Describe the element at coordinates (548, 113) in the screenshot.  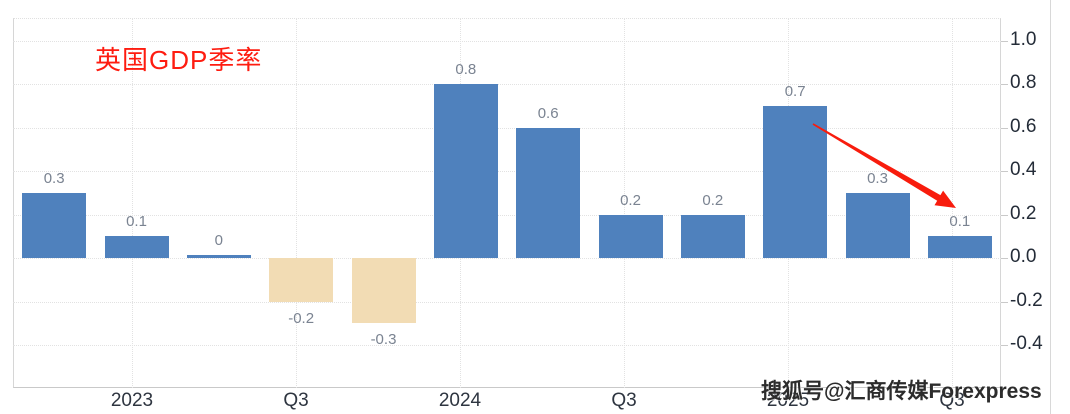
I see `bar-value-label: 0.6` at that location.